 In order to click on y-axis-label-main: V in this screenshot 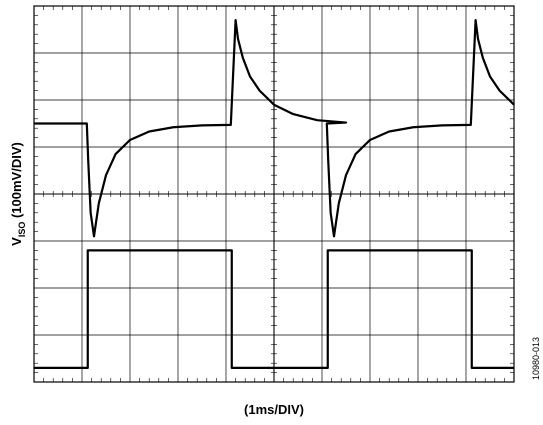, I will do `click(16, 241)`.